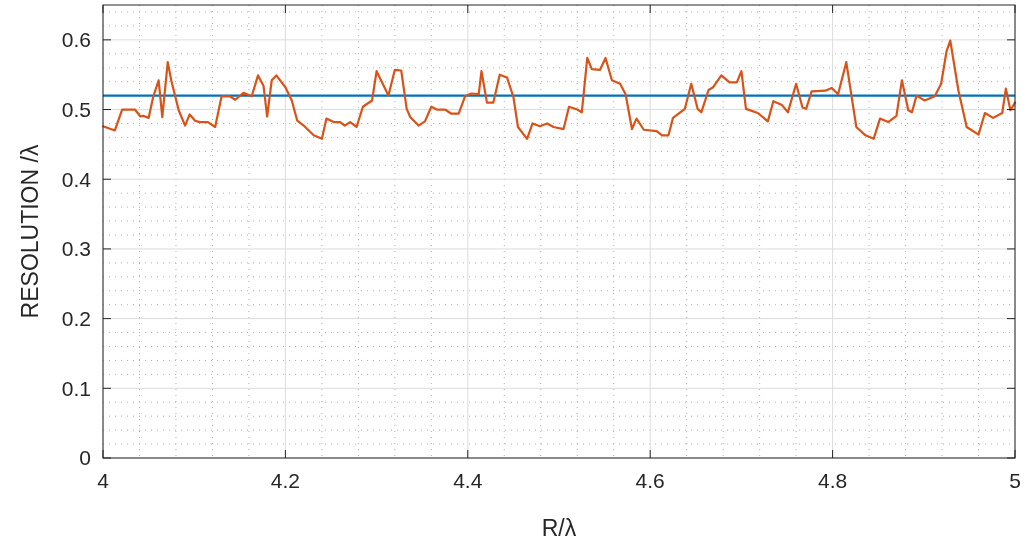 This screenshot has height=546, width=1030. I want to click on x-tick-label: 4.4, so click(468, 480).